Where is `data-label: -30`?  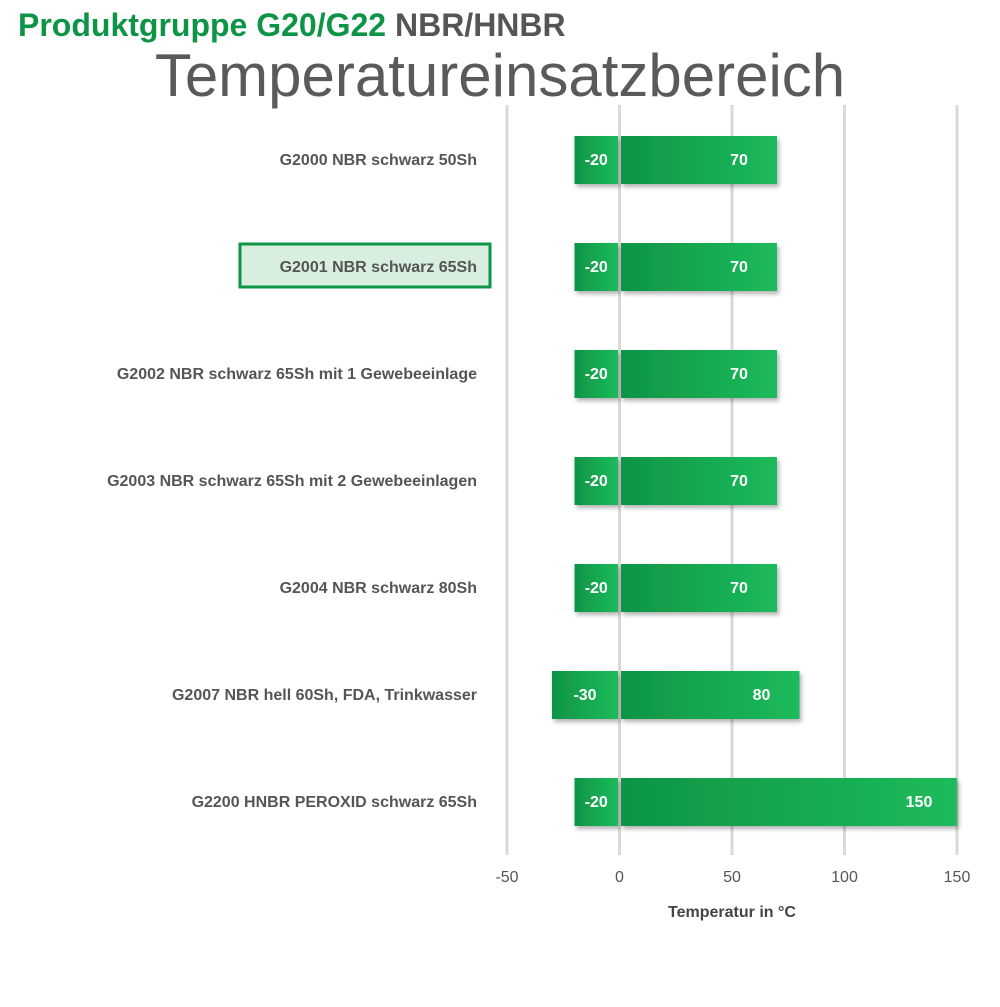
data-label: -30 is located at coordinates (584, 695).